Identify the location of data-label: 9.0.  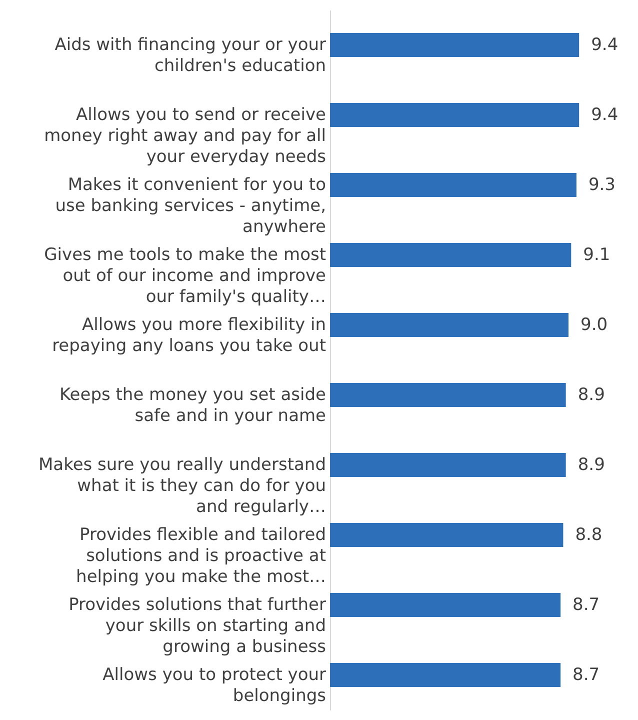
(594, 325).